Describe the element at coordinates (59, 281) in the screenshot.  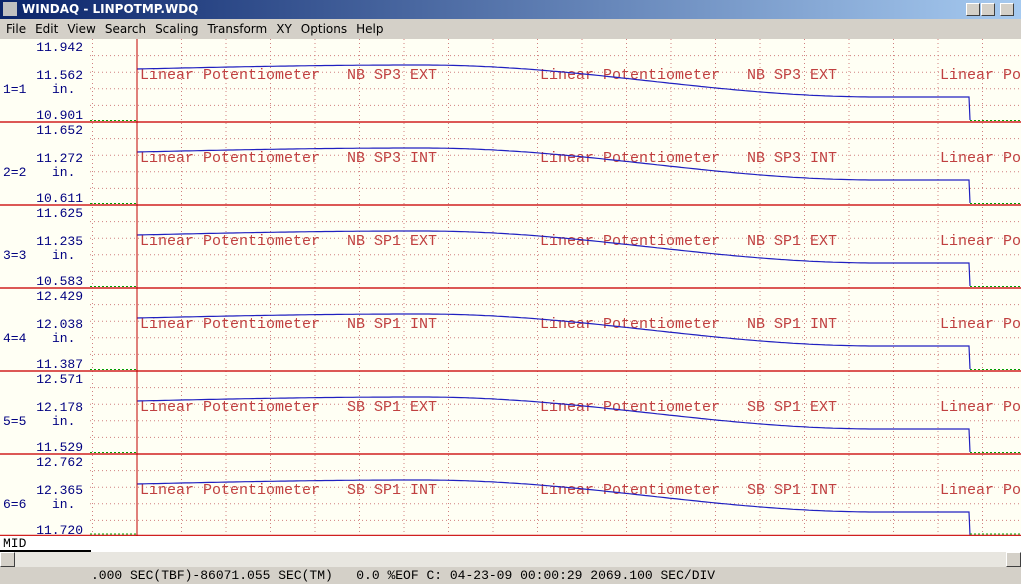
I see `scale-bottom: 10.583` at that location.